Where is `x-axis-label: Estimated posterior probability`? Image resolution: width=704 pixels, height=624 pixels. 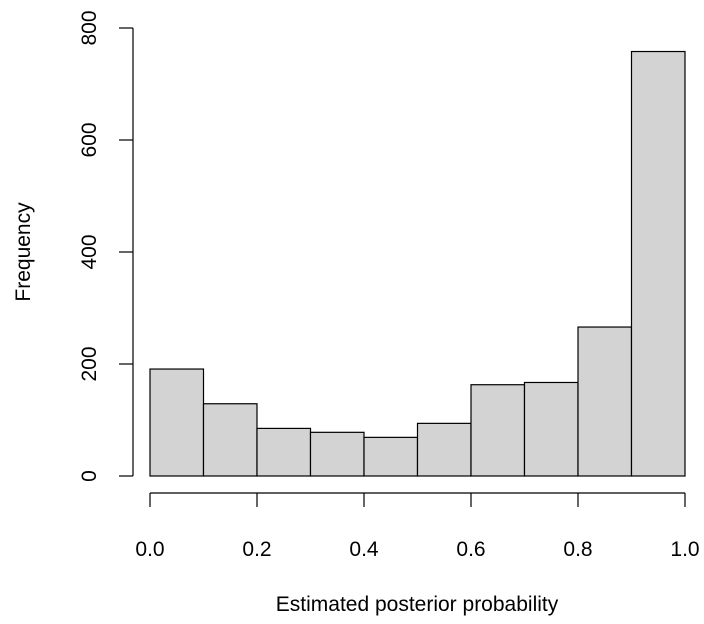 x-axis-label: Estimated posterior probability is located at coordinates (417, 604).